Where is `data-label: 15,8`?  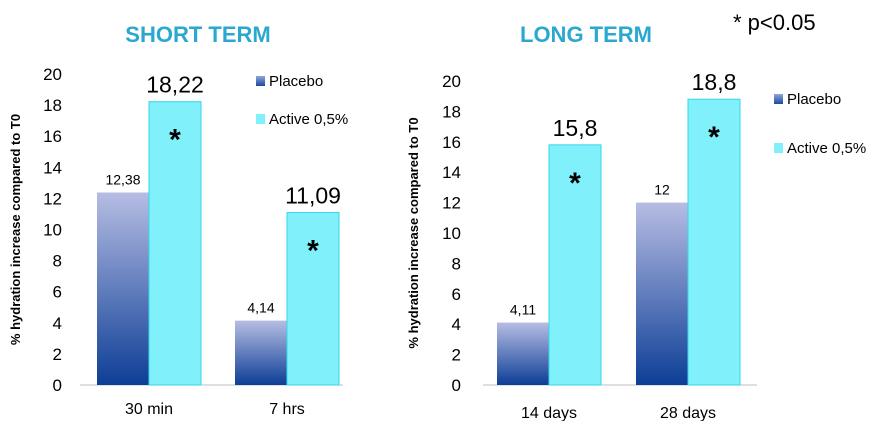
data-label: 15,8 is located at coordinates (575, 128).